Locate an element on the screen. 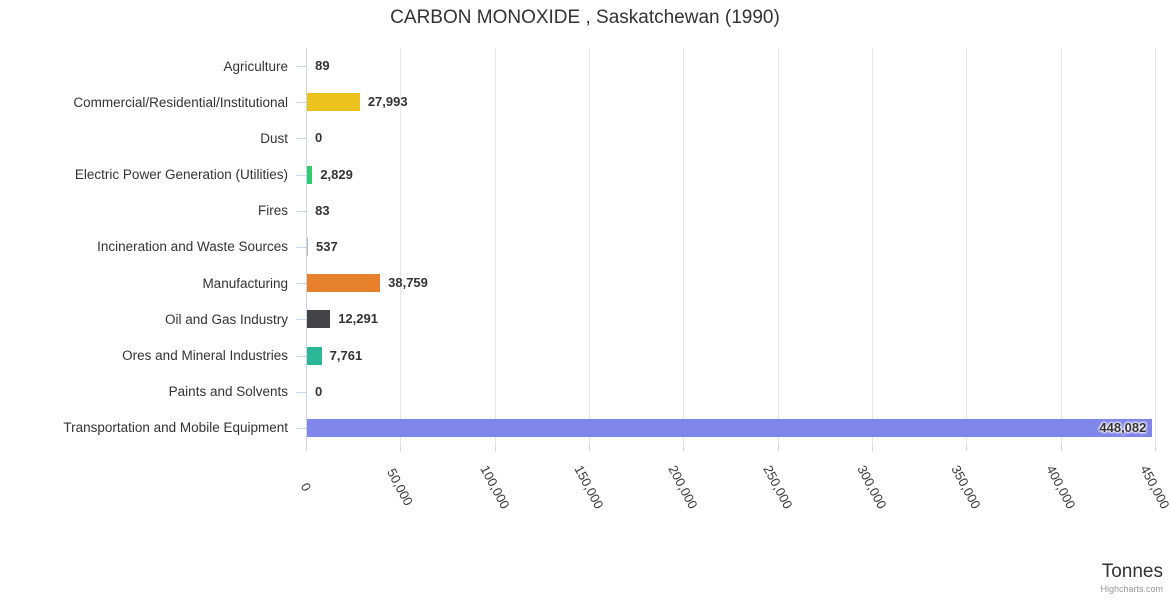 This screenshot has height=600, width=1170. x-axis-tick-label-text: 450,000 is located at coordinates (1153, 487).